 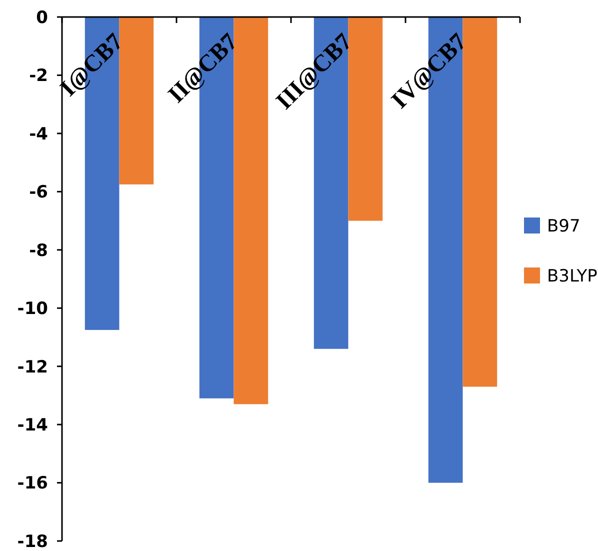 I want to click on y-tick-label: 0, so click(x=42, y=18).